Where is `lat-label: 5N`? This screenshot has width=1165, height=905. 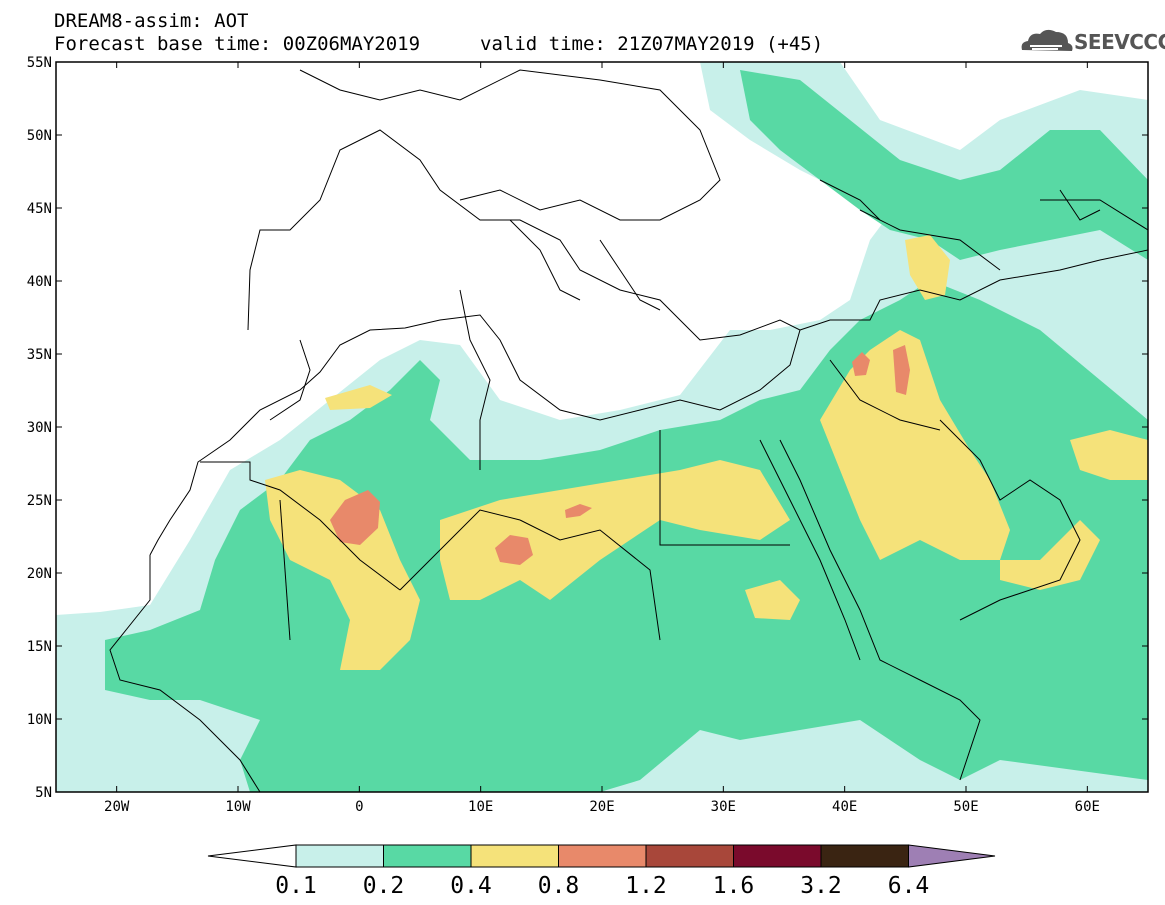
lat-label: 5N is located at coordinates (43, 793).